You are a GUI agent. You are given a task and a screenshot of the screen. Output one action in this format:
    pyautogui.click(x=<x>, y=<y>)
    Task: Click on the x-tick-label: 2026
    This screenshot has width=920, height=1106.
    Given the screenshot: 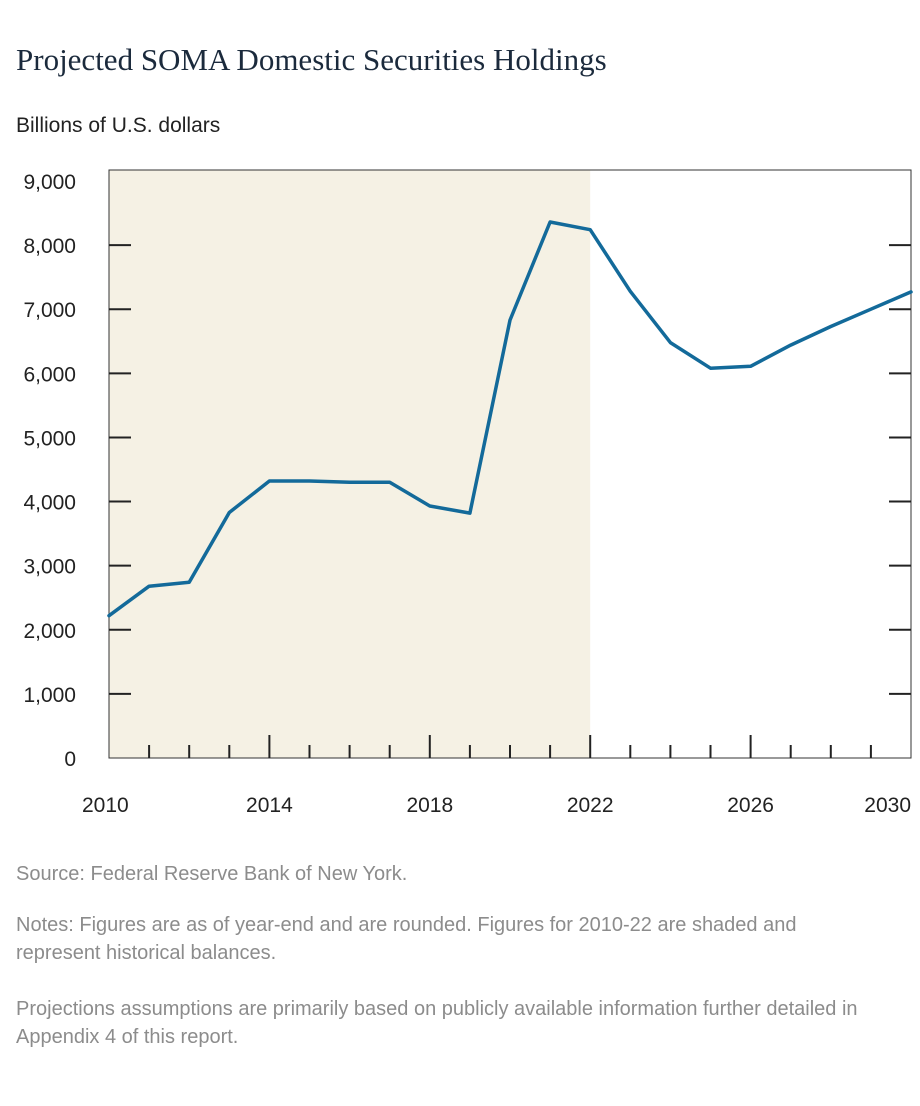 What is the action you would take?
    pyautogui.click(x=750, y=805)
    